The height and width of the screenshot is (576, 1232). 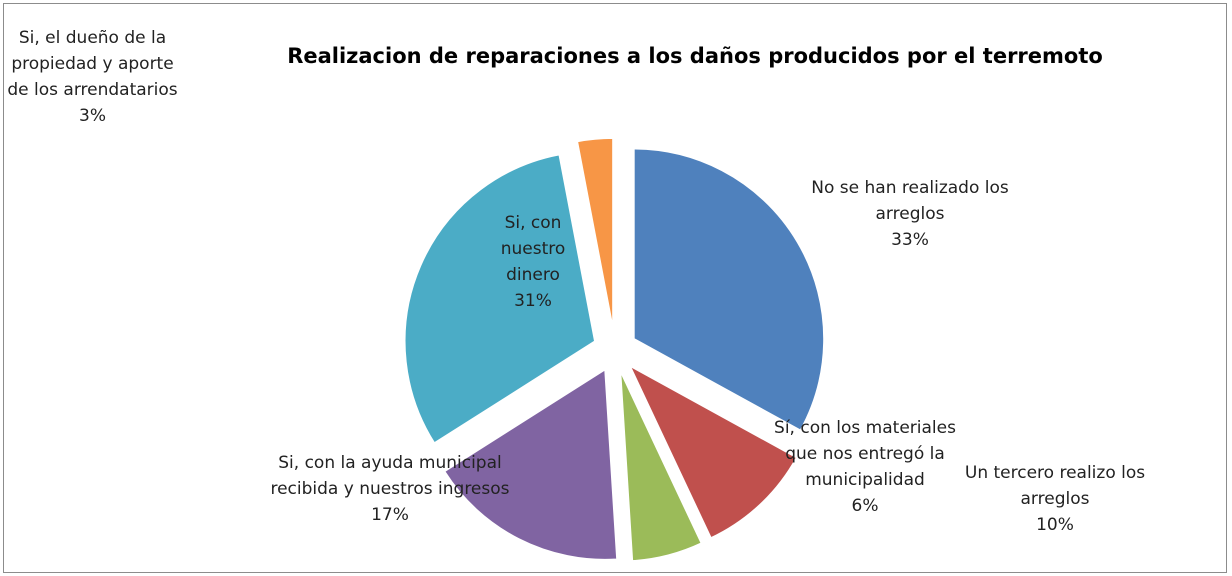 What do you see at coordinates (910, 240) in the screenshot?
I see `label-value: 33%` at bounding box center [910, 240].